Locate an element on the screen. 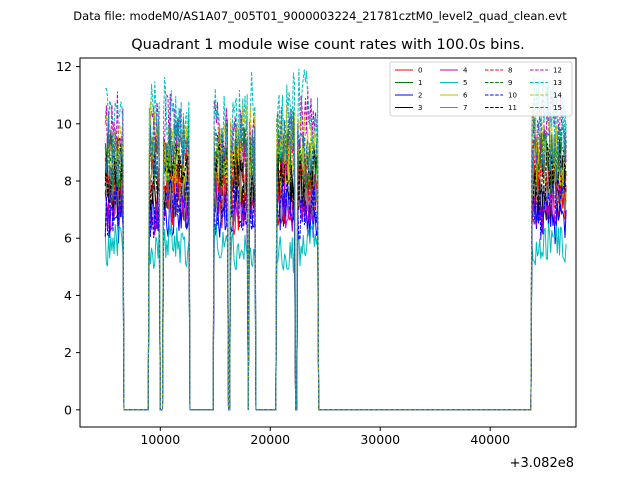 Image resolution: width=640 pixels, height=480 pixels. x-axis-offset-label: +3.082e8 is located at coordinates (542, 463).